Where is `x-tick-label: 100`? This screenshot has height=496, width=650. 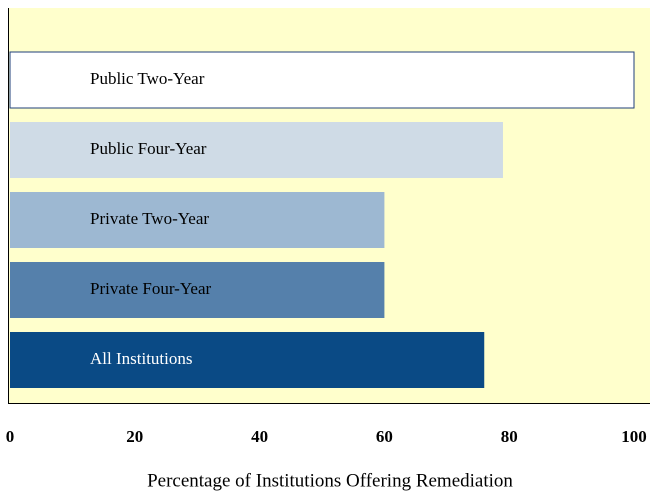 x-tick-label: 100 is located at coordinates (634, 436).